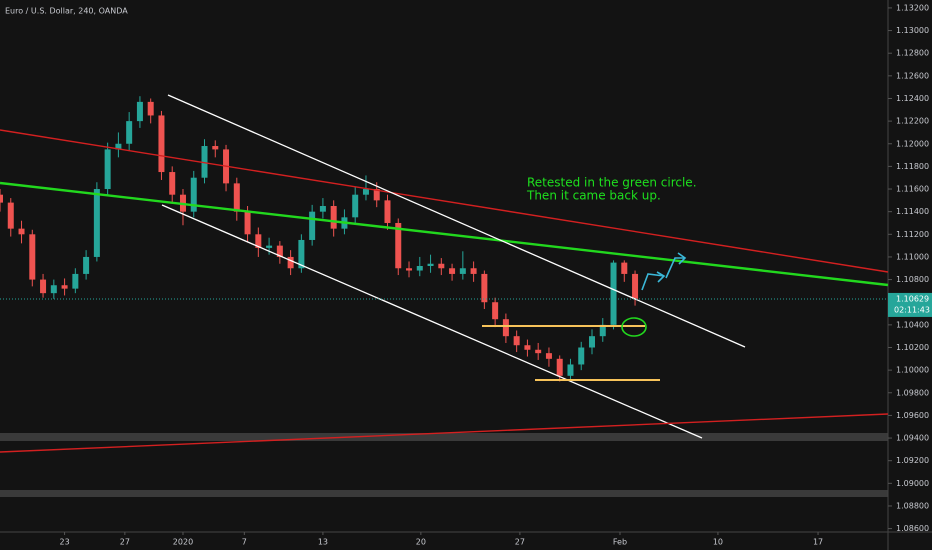 The height and width of the screenshot is (550, 932). I want to click on y-tick-label: 1.13200, so click(912, 7).